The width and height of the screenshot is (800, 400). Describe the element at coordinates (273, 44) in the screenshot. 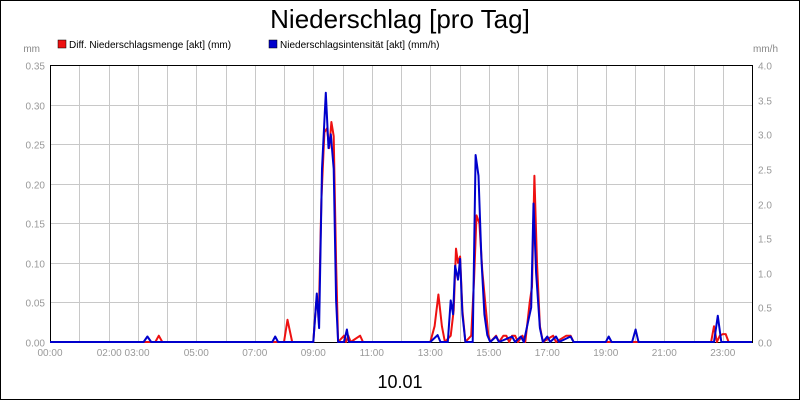

I see `legend-swatch-blue` at that location.